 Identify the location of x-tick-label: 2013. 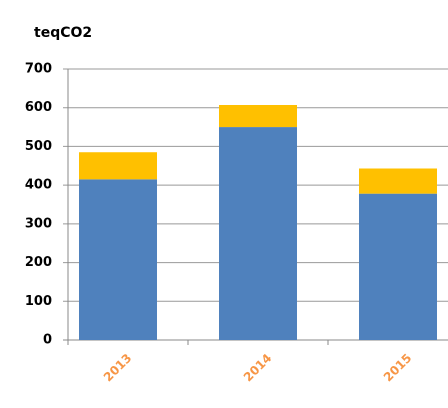
(118, 368).